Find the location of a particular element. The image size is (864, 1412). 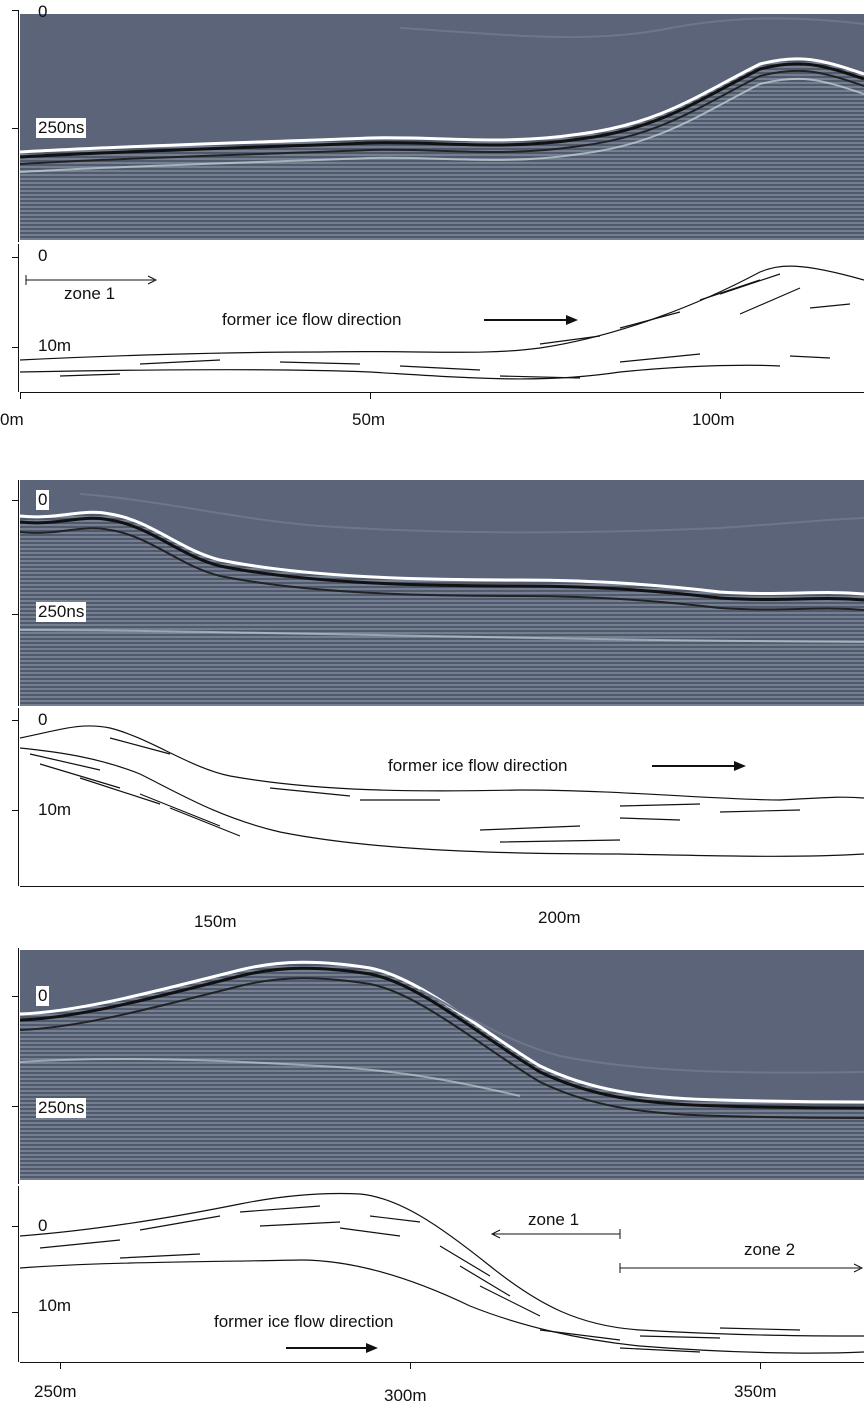

x-label-150m: 150m is located at coordinates (215, 921).